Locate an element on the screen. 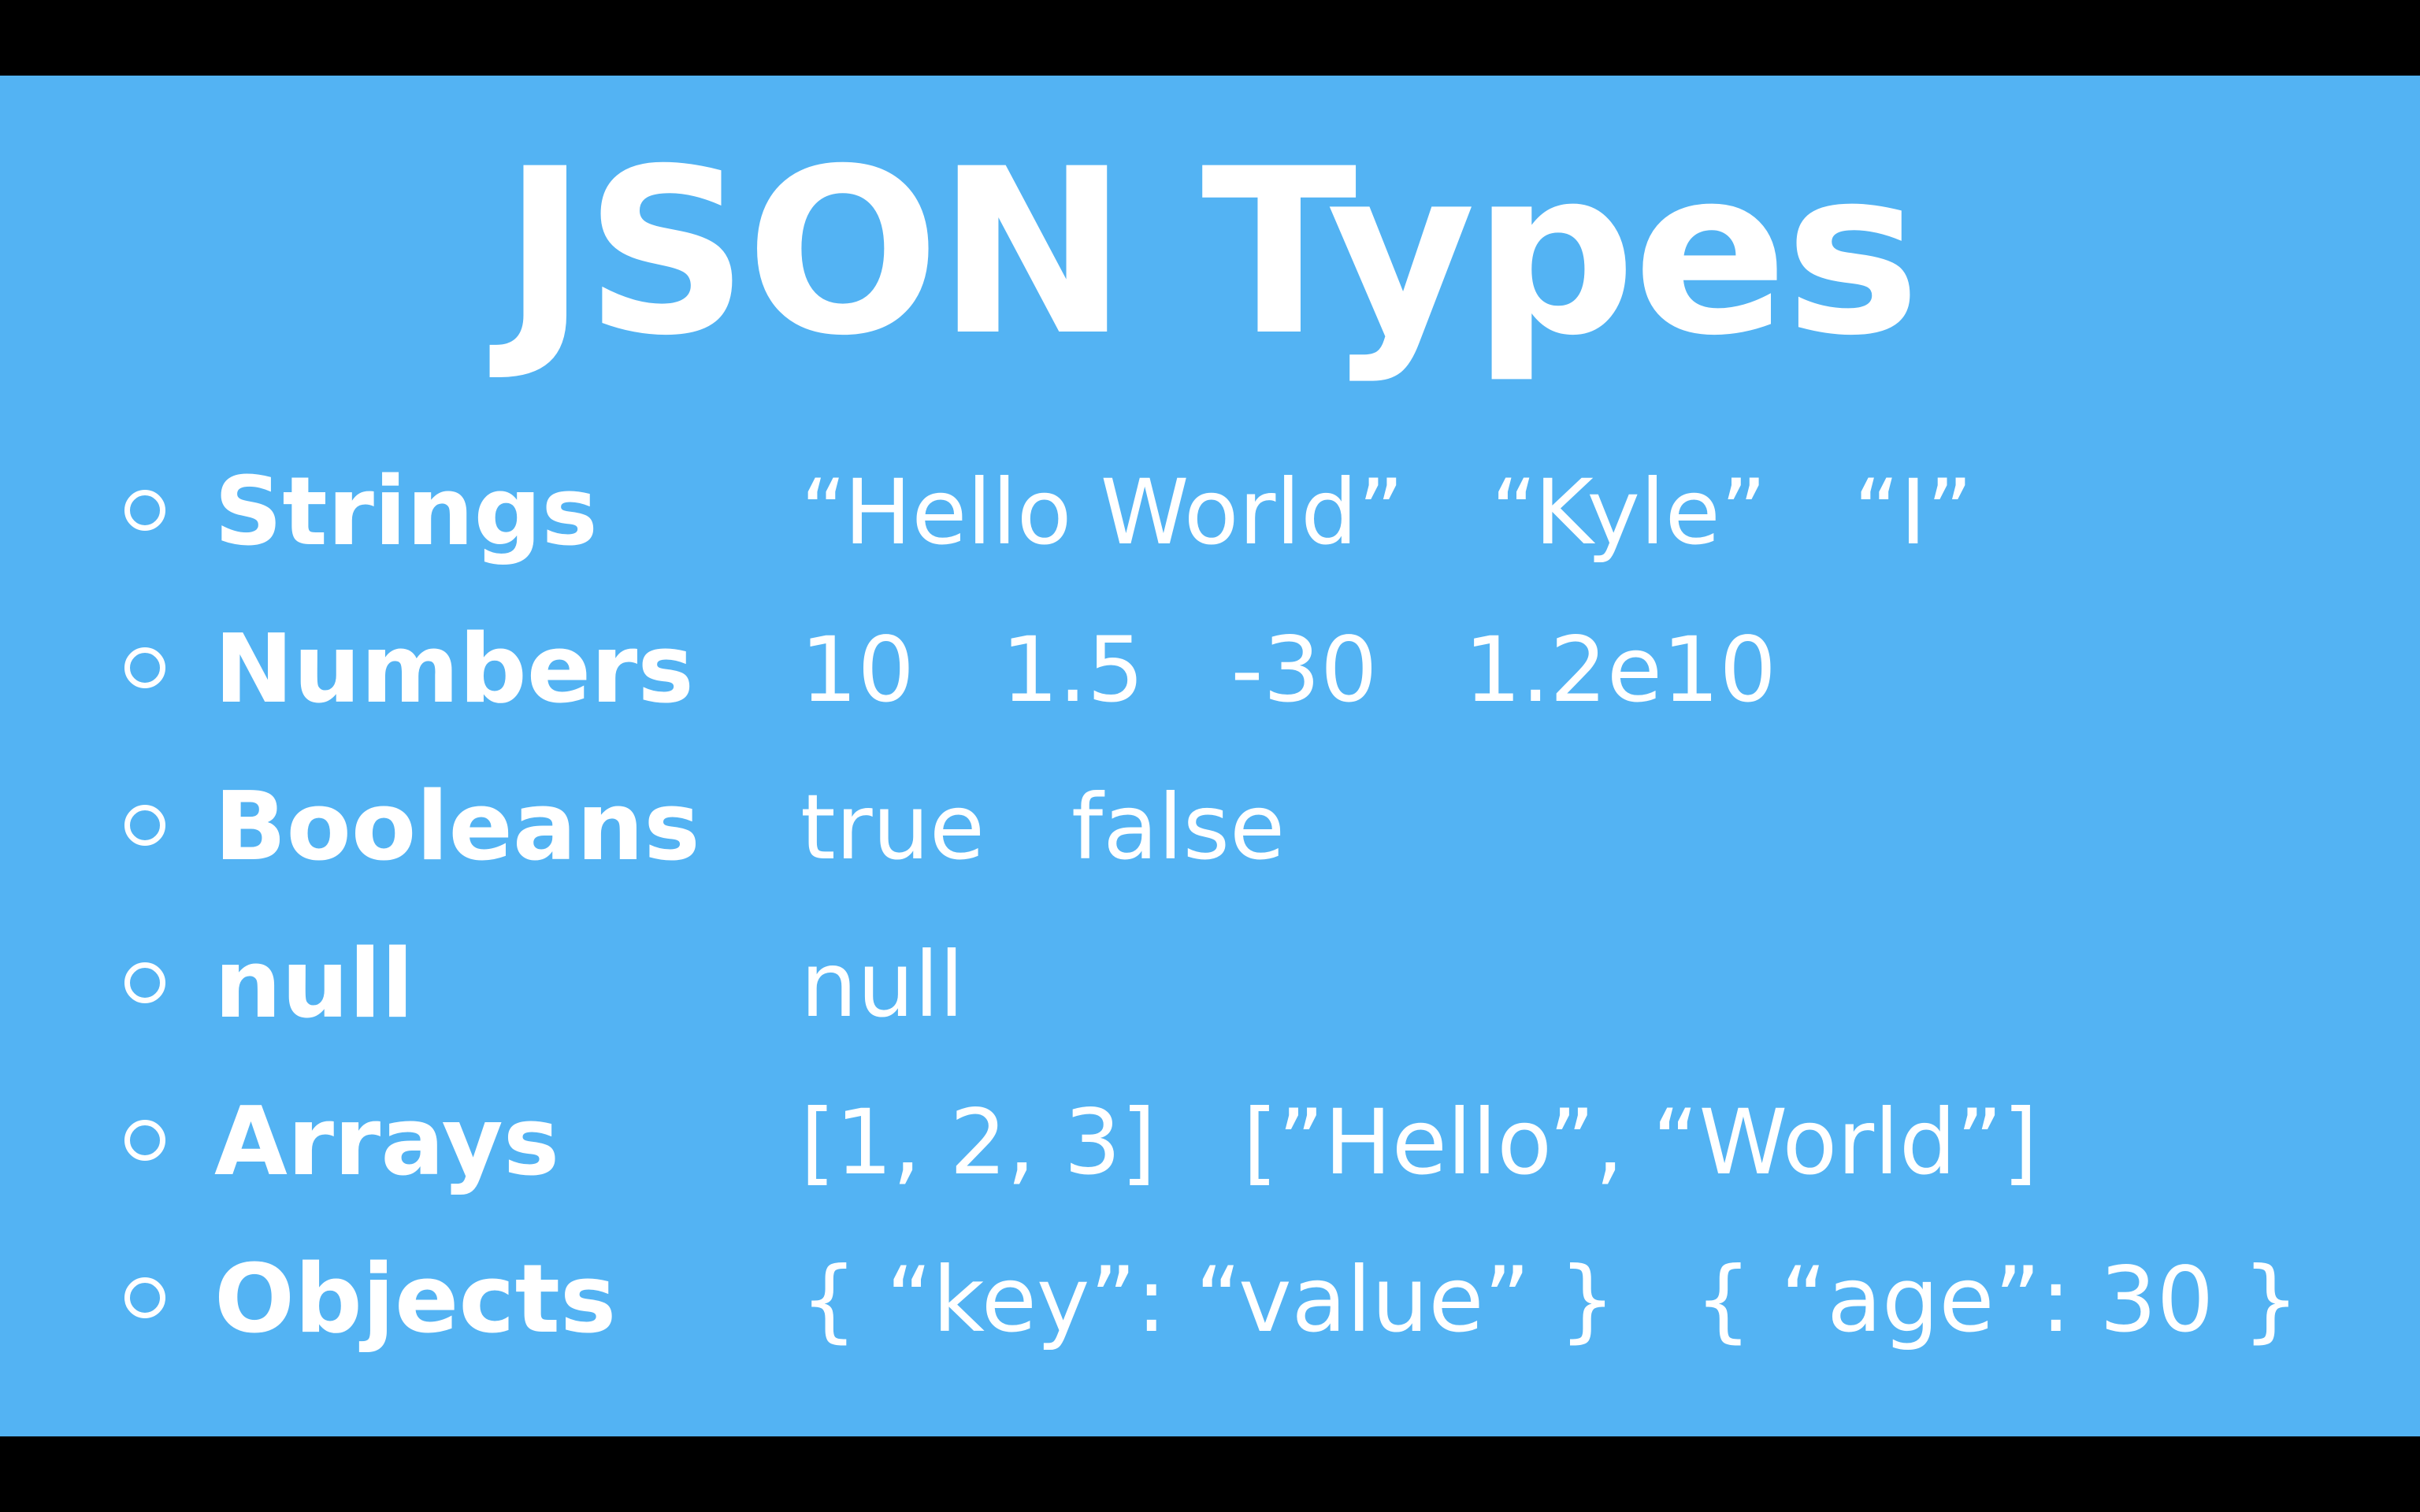 The image size is (2420, 1512). example-value: 1.5 is located at coordinates (1073, 669).